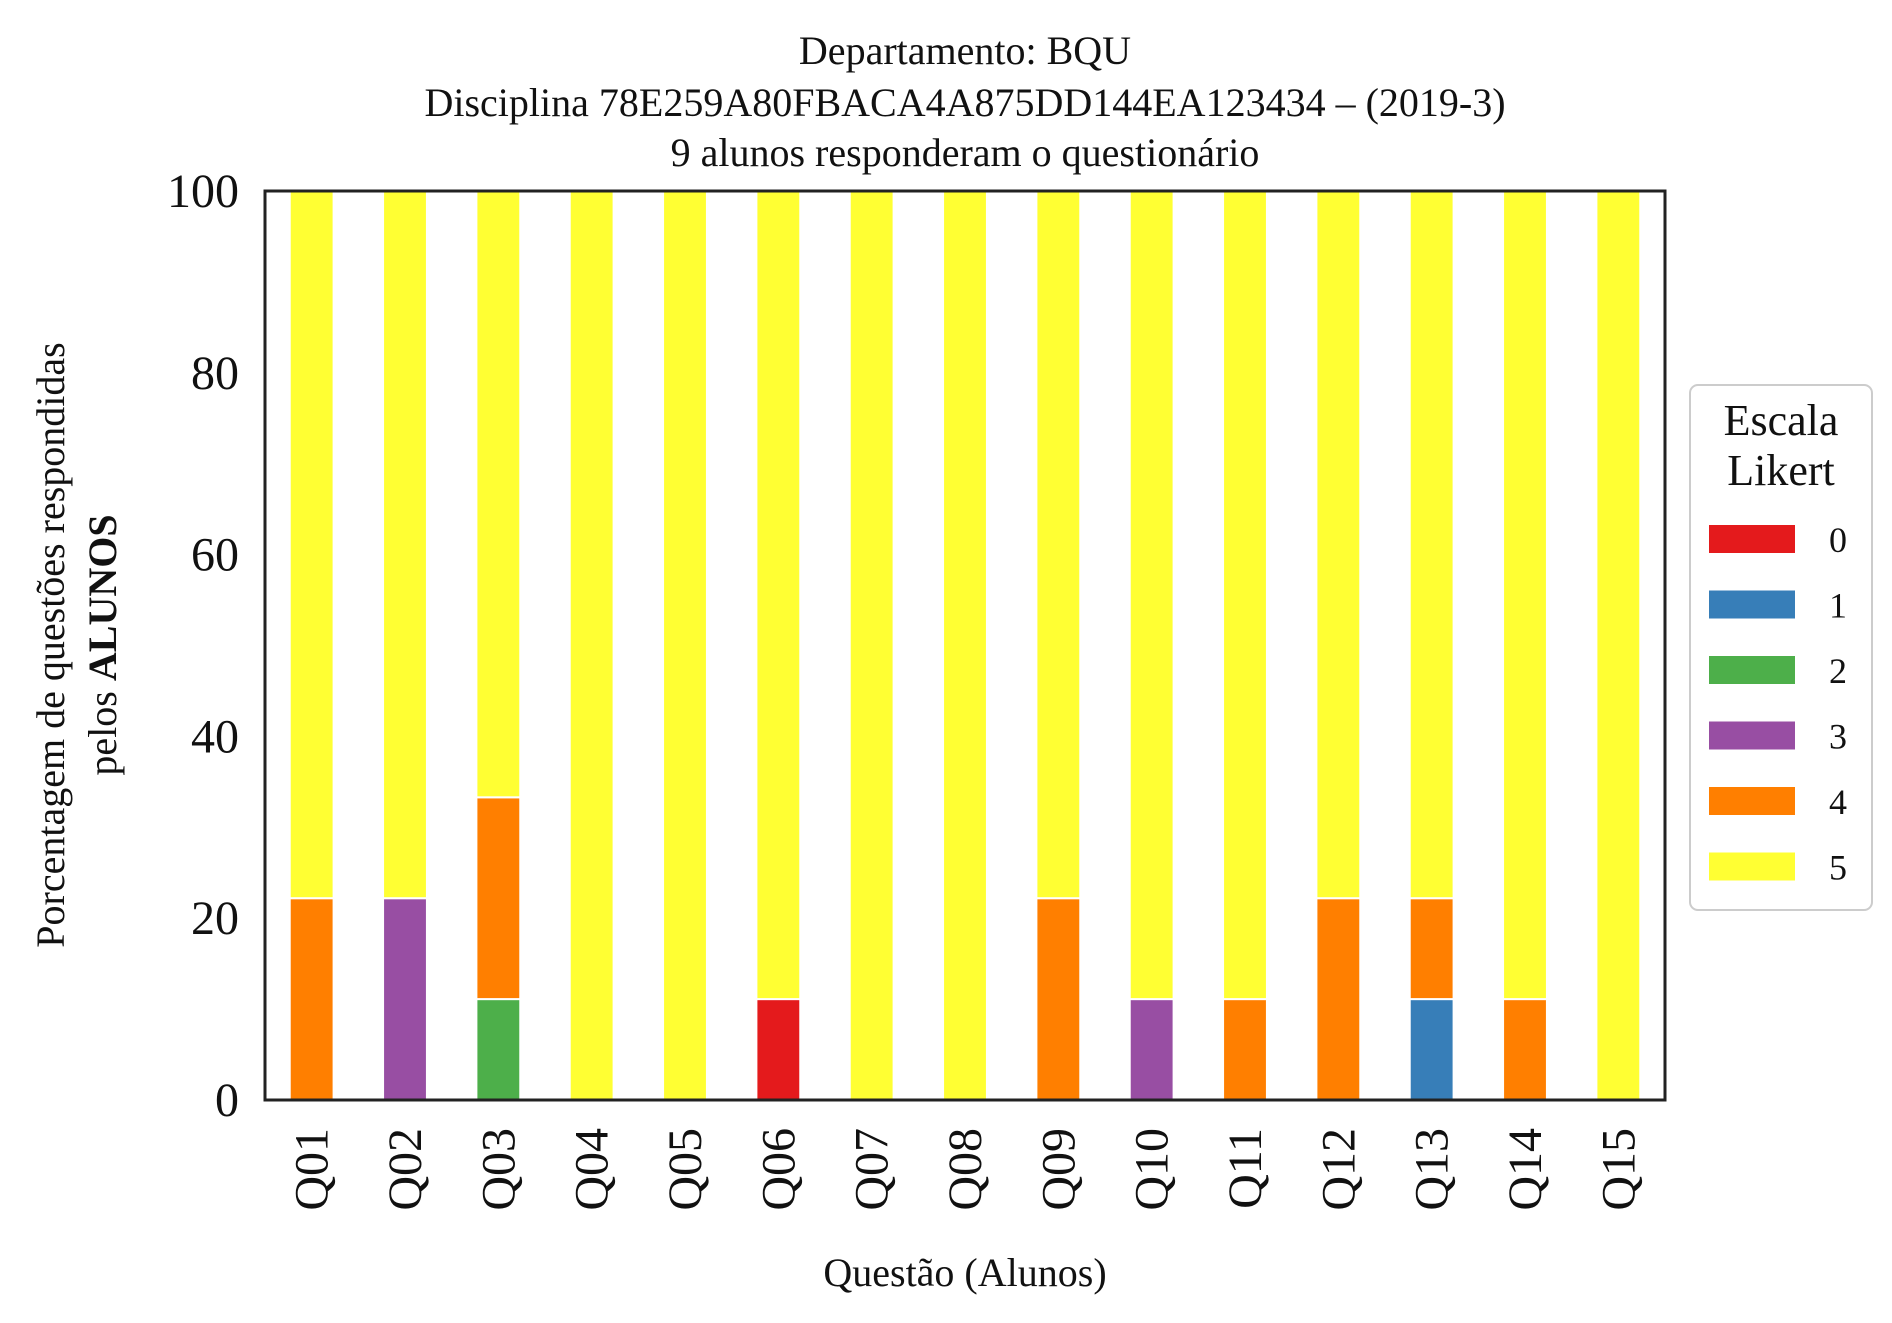 The height and width of the screenshot is (1323, 1892). What do you see at coordinates (498, 1169) in the screenshot?
I see `x-tick-label-Q03: Q03` at bounding box center [498, 1169].